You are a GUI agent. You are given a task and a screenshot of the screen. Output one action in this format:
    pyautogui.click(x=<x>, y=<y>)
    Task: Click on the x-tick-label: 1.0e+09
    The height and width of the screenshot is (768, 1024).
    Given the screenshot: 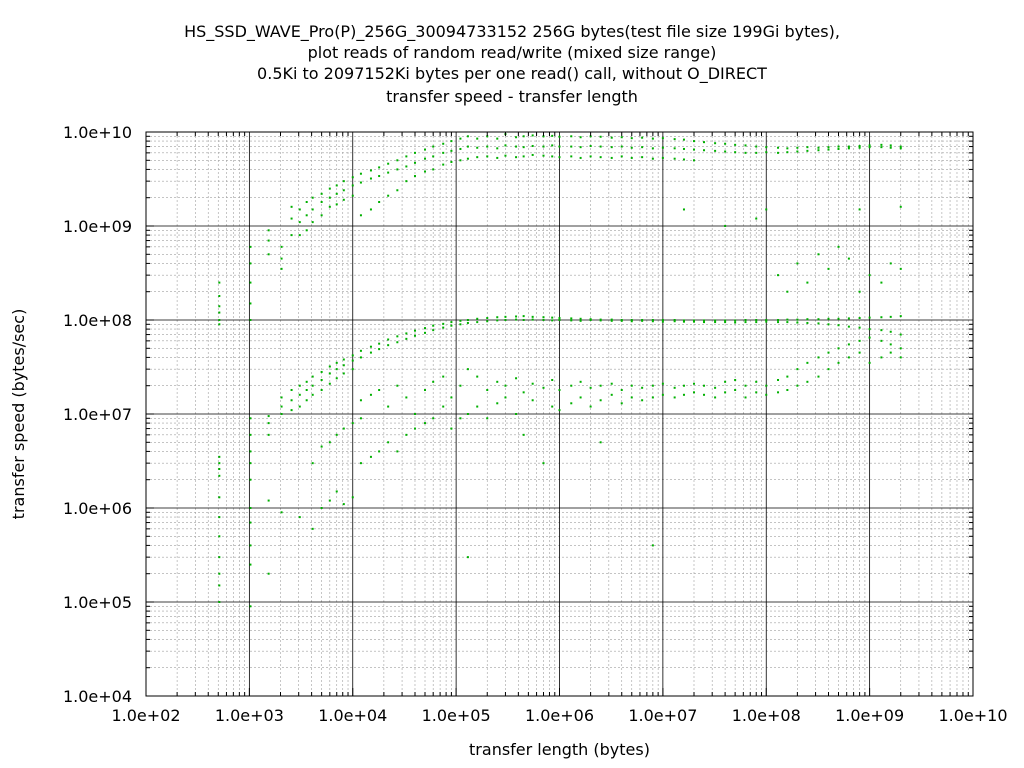 What is the action you would take?
    pyautogui.click(x=869, y=715)
    